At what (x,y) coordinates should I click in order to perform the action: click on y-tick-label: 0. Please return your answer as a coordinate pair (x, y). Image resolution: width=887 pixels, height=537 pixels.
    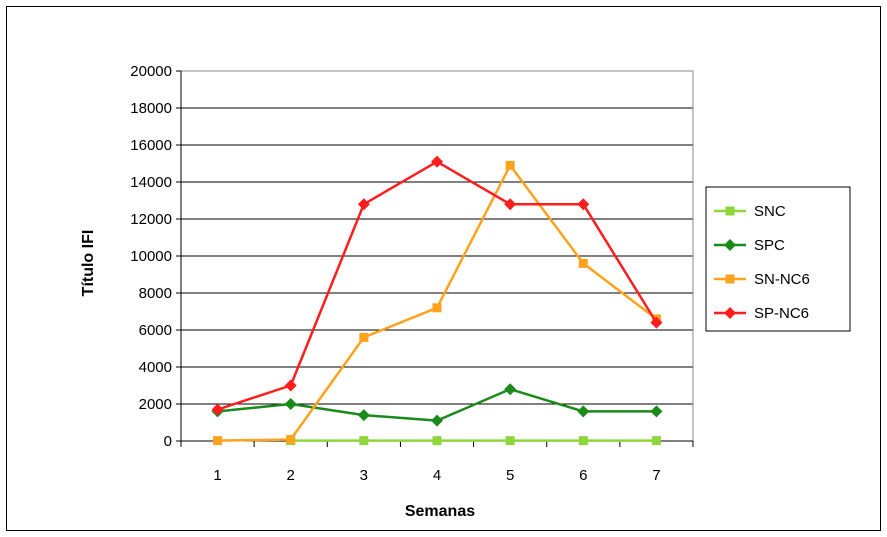
    Looking at the image, I should click on (168, 441).